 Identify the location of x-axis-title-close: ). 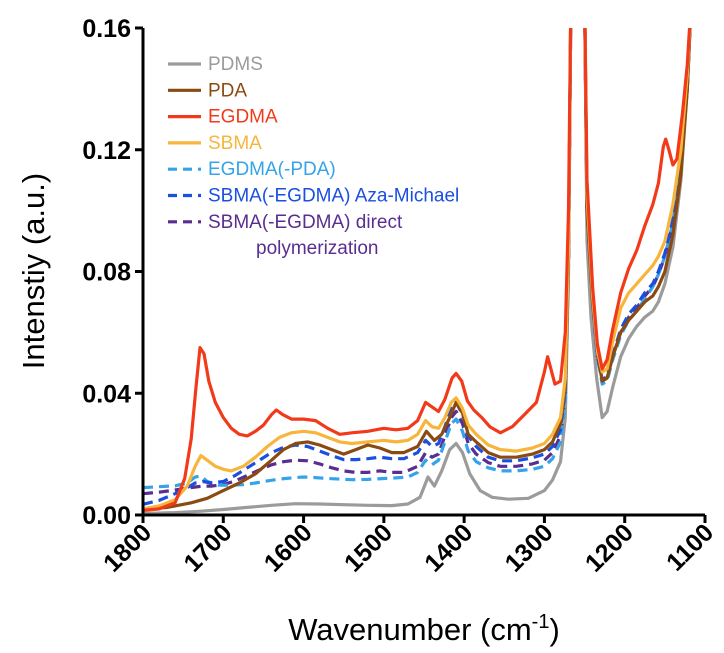
(554, 629).